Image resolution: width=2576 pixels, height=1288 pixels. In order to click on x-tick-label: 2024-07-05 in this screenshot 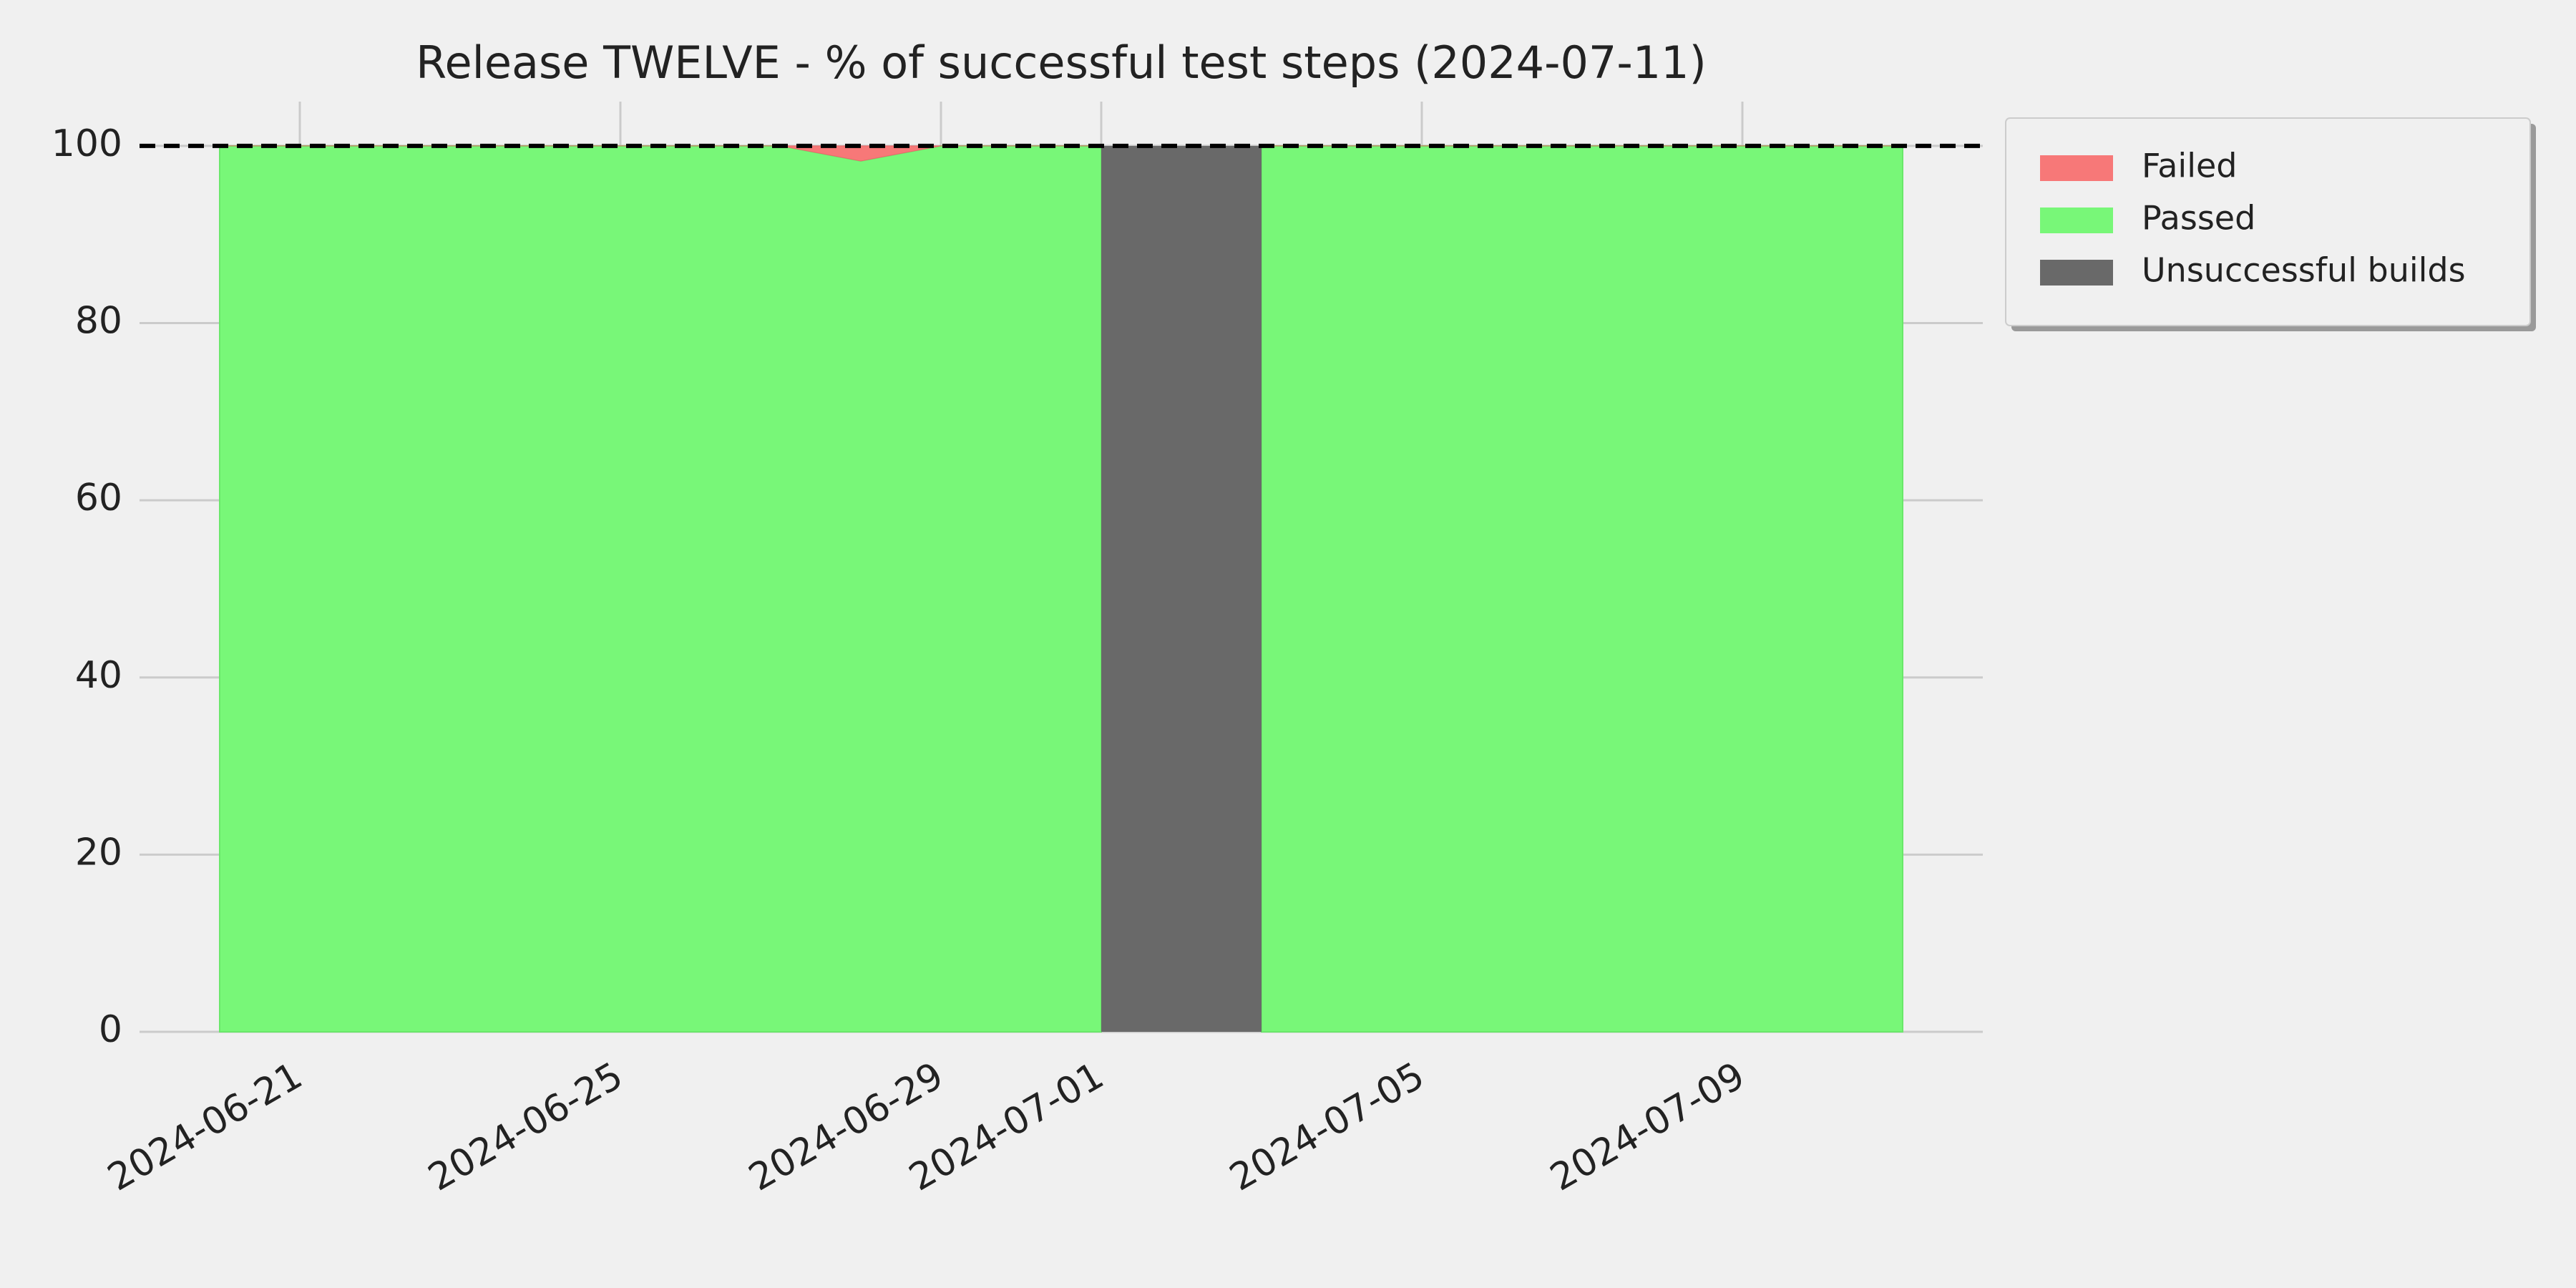, I will do `click(1327, 1126)`.